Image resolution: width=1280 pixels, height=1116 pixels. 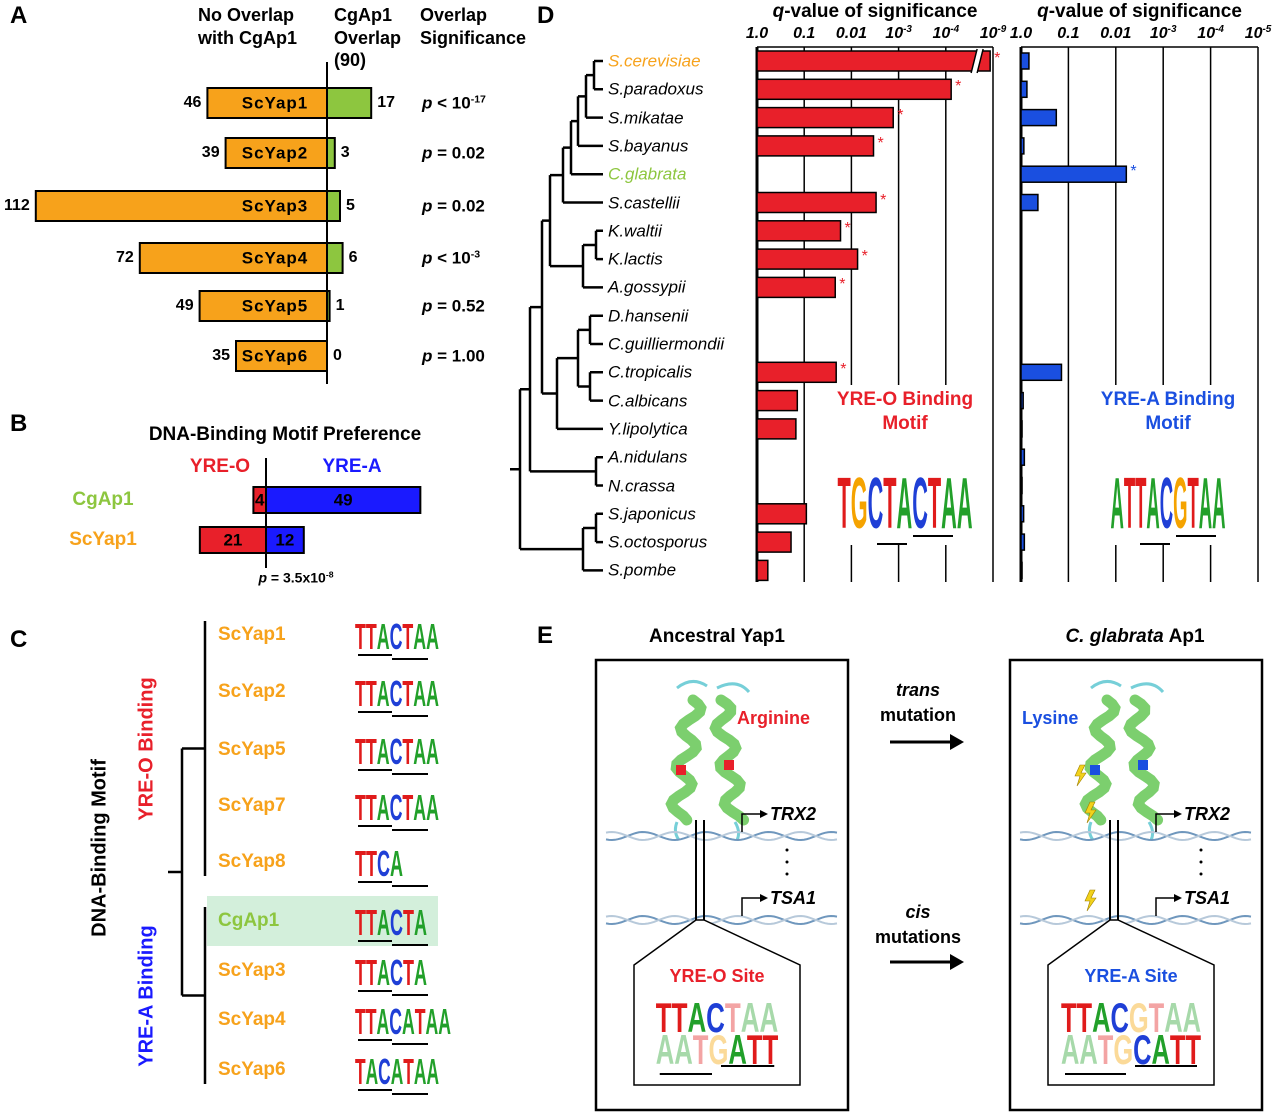 What do you see at coordinates (16, 205) in the screenshot?
I see `value-label: 112` at bounding box center [16, 205].